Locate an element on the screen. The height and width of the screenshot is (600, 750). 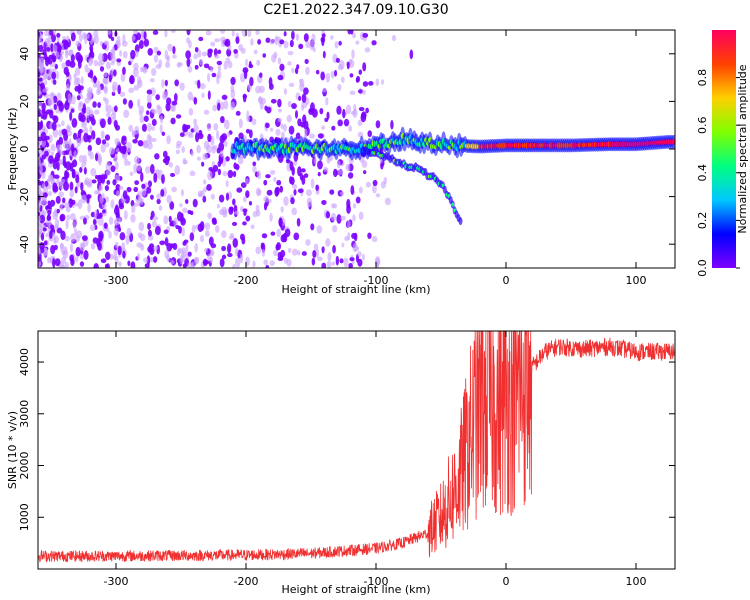
spectrogram-x-axis-label: Height of straight line (km) is located at coordinates (355, 289).